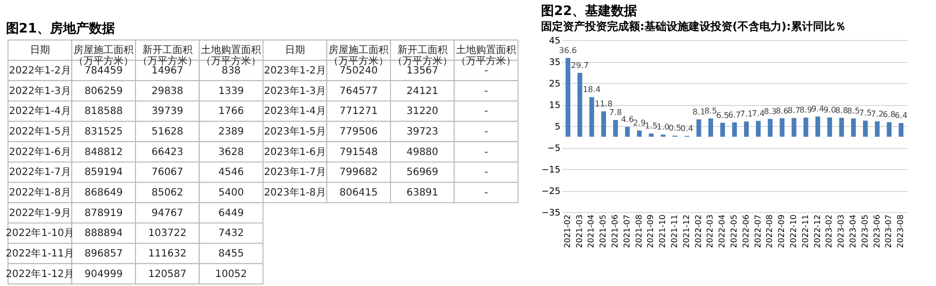 The width and height of the screenshot is (936, 286). I want to click on data-label: 8.9, so click(806, 110).